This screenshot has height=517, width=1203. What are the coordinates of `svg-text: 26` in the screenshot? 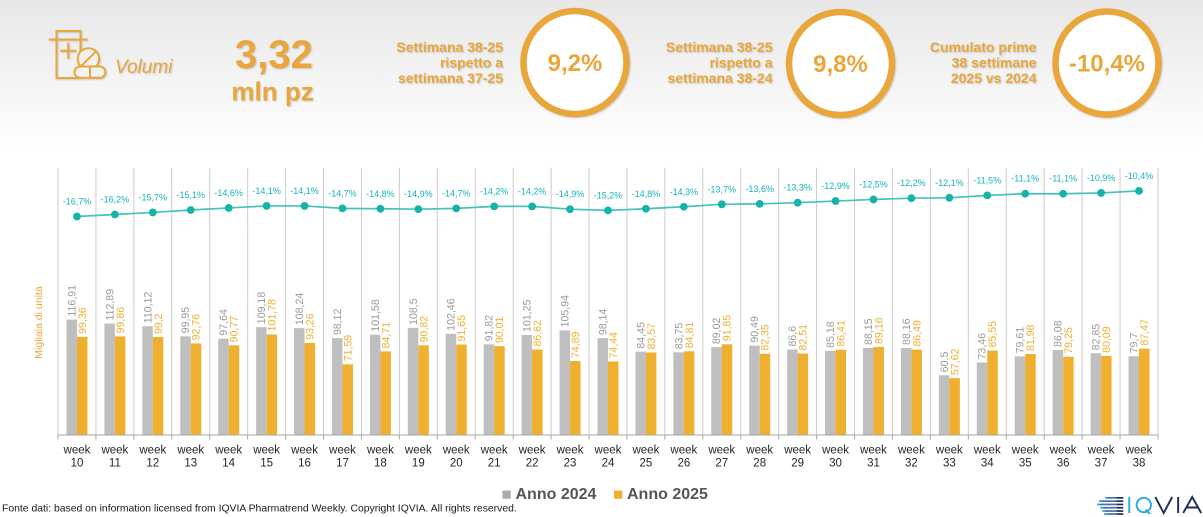 It's located at (683, 464).